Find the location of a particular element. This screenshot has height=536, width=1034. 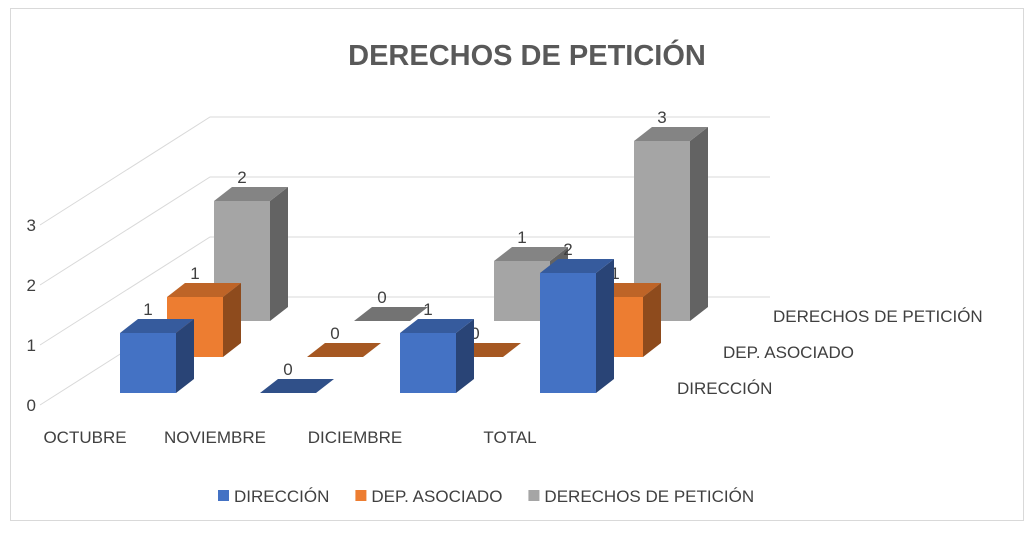

x-tick-label: OCTUBRE is located at coordinates (84, 437).